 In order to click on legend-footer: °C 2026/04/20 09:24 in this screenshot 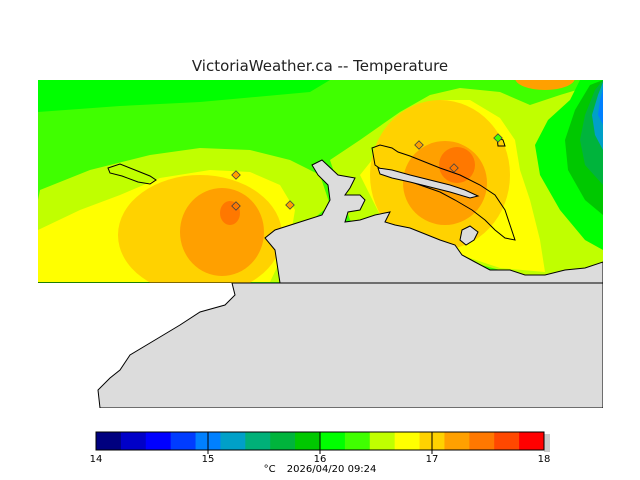, I will do `click(320, 469)`.